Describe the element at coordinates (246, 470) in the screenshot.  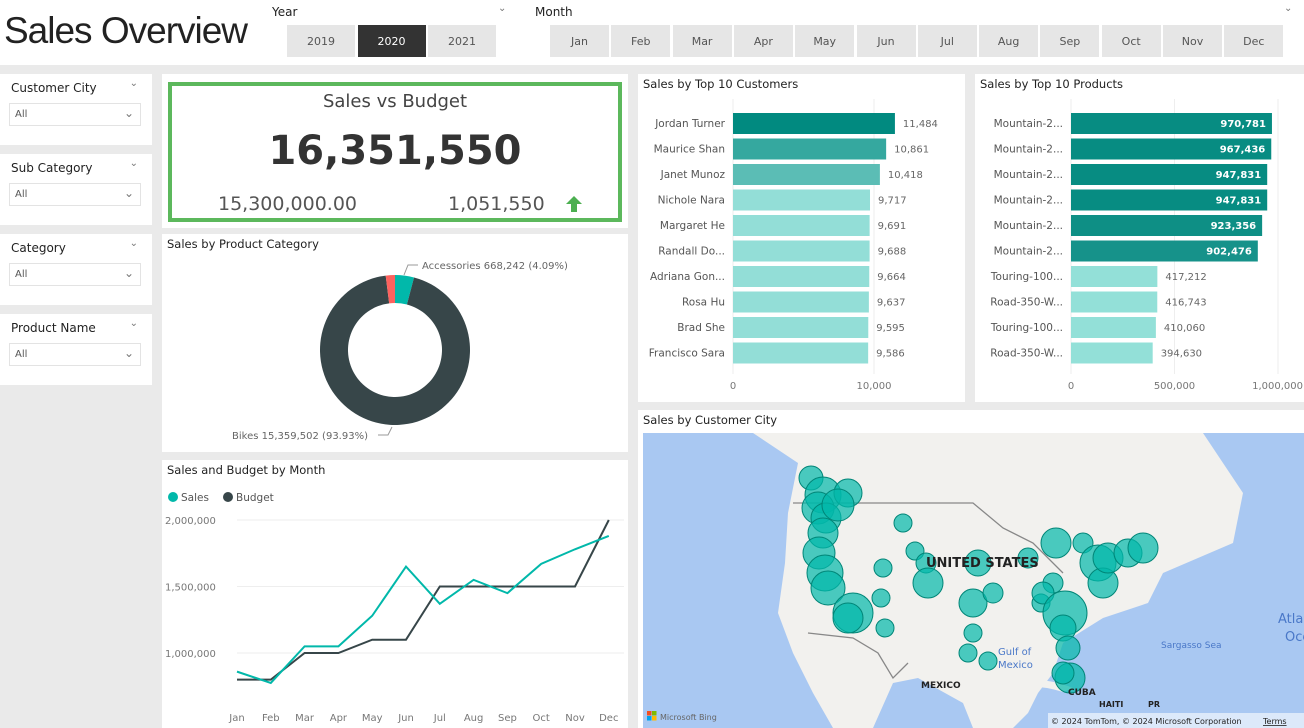
I see `chart-title: Sales and Budget by Month` at that location.